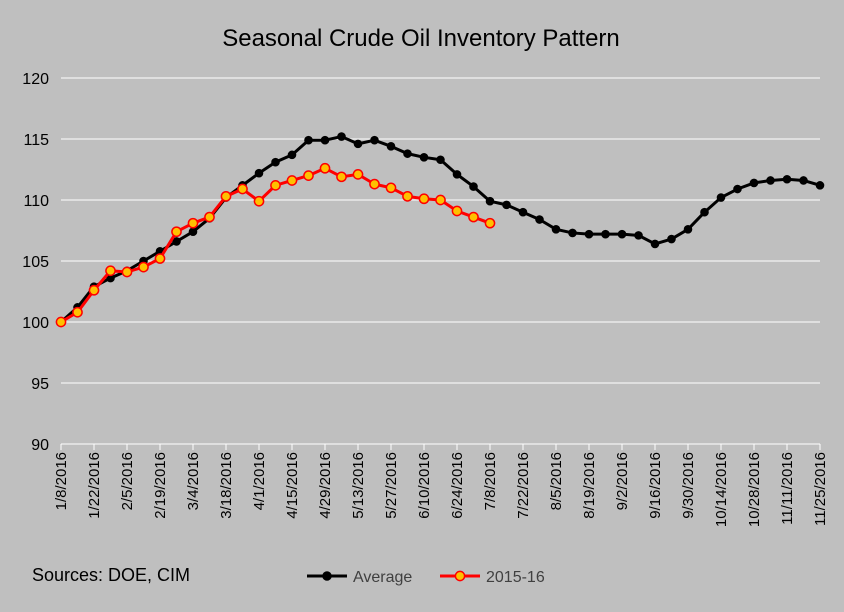 The image size is (844, 612). Describe the element at coordinates (36, 140) in the screenshot. I see `y-tick-label: 115` at that location.